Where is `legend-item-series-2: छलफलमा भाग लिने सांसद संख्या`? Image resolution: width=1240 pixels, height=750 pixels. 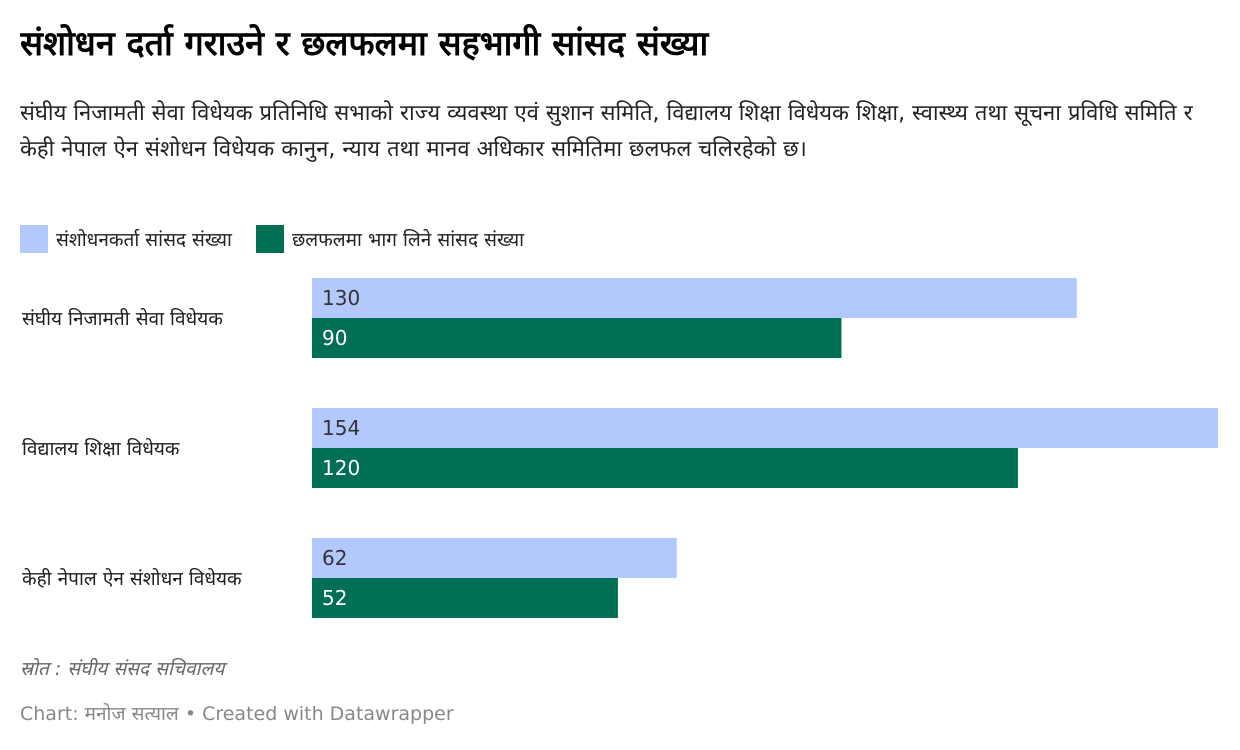 legend-item-series-2: छलफलमा भाग लिने सांसद संख्या is located at coordinates (390, 239).